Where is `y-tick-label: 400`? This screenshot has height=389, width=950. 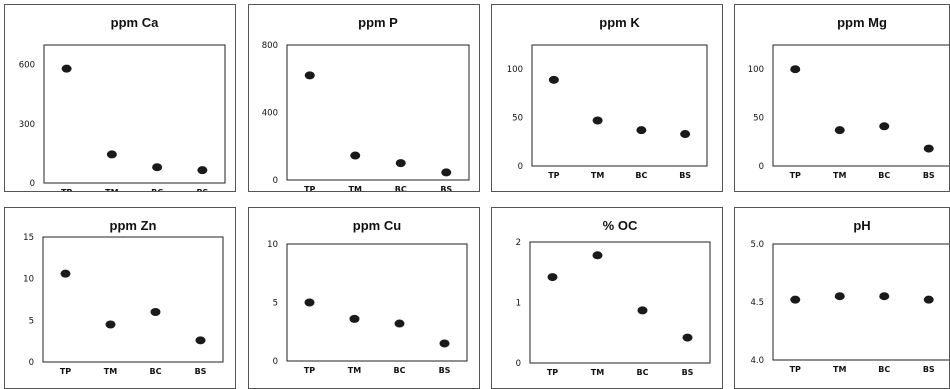
y-tick-label: 400 is located at coordinates (270, 114).